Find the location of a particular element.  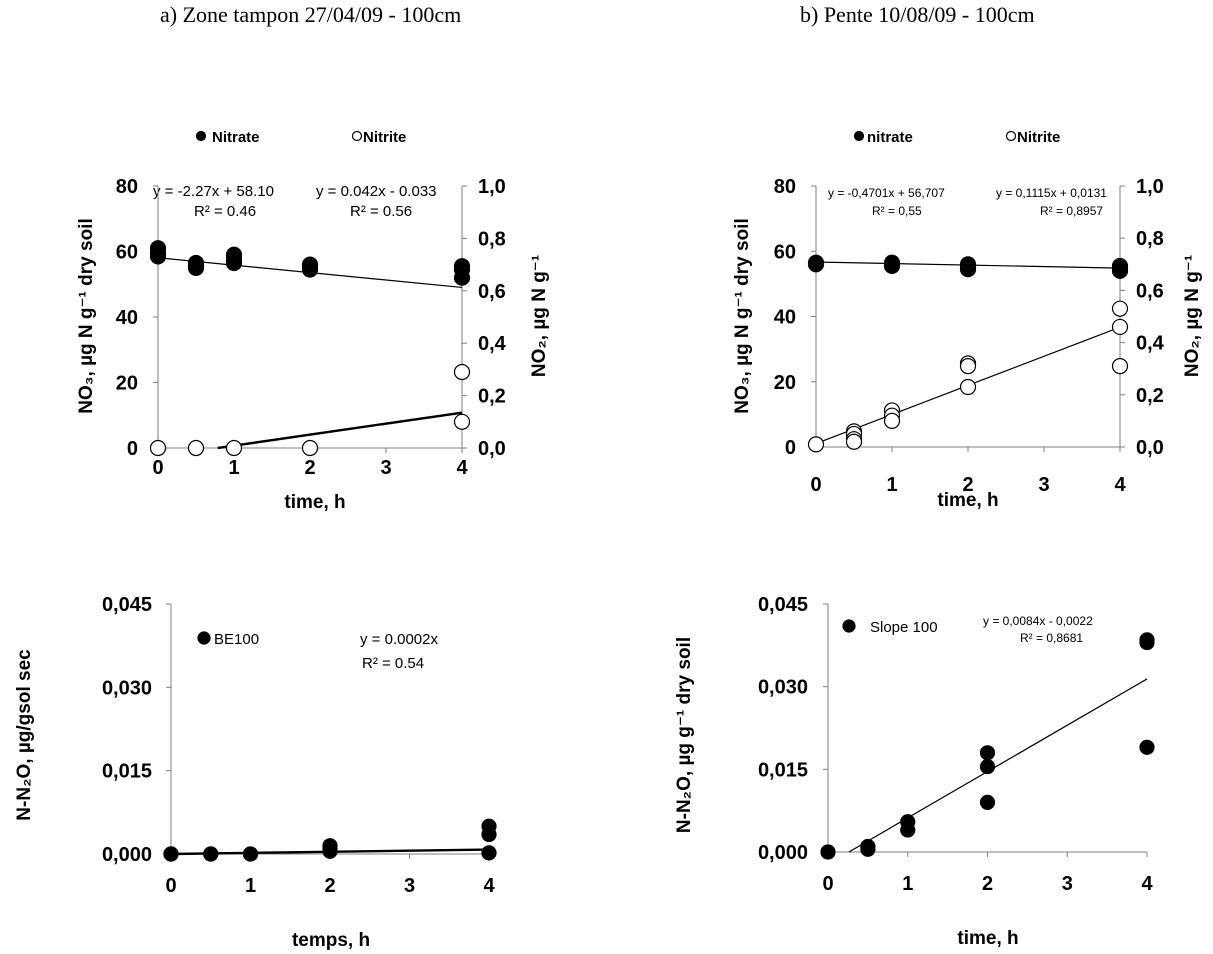

legend-nitrate-label: nitrate is located at coordinates (890, 137).